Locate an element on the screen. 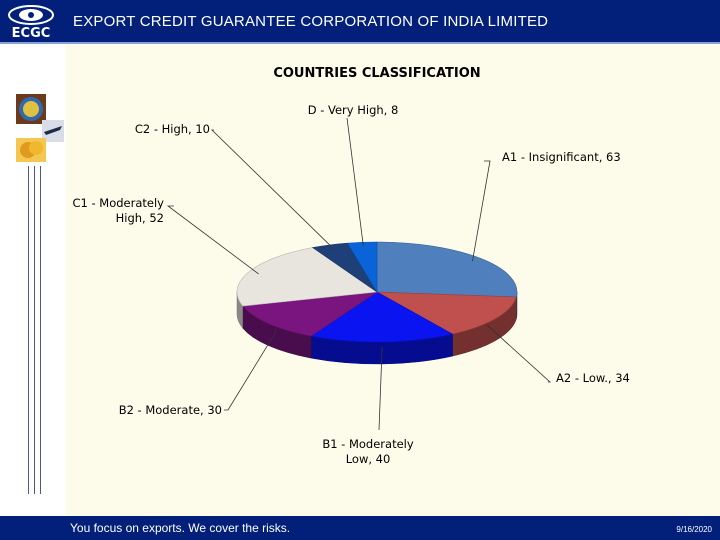  left-sidebar is located at coordinates (33, 281).